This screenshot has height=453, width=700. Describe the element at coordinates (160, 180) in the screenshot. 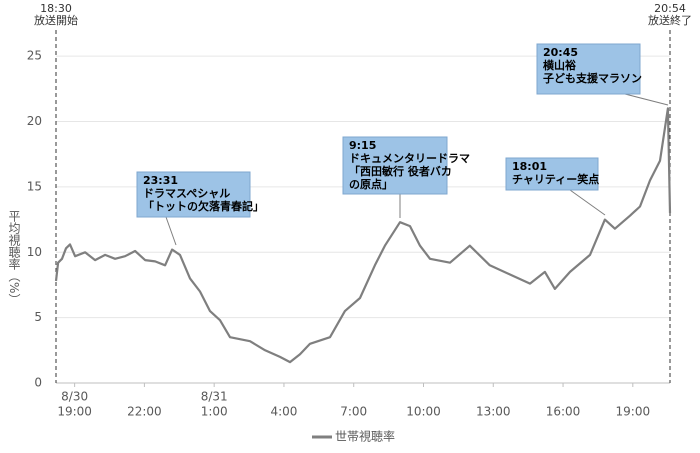

I see `callout-text: 23:31` at that location.